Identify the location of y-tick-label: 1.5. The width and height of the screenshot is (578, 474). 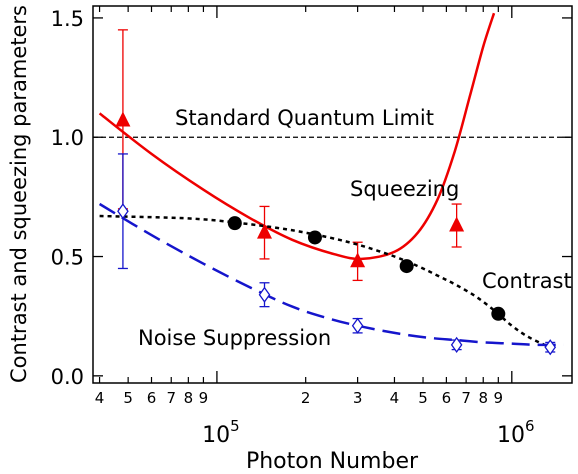
(67, 19).